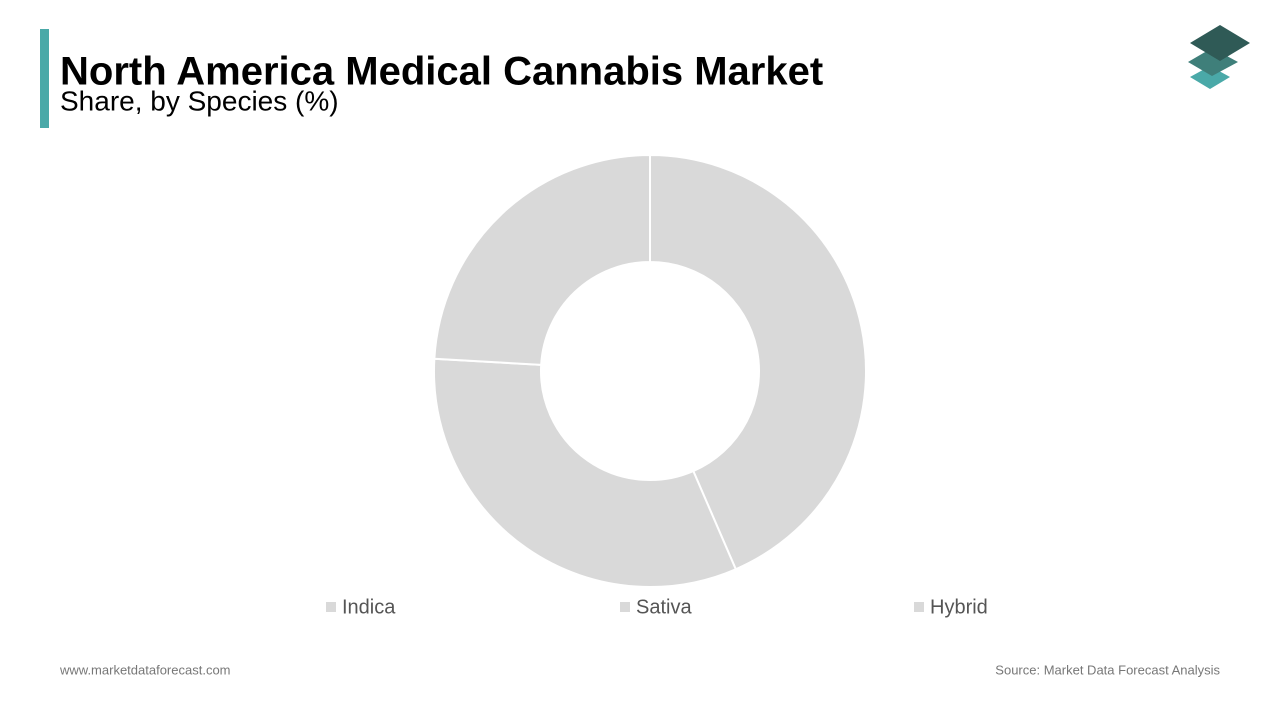 Image resolution: width=1280 pixels, height=720 pixels. What do you see at coordinates (44, 78) in the screenshot?
I see `accent-bar` at bounding box center [44, 78].